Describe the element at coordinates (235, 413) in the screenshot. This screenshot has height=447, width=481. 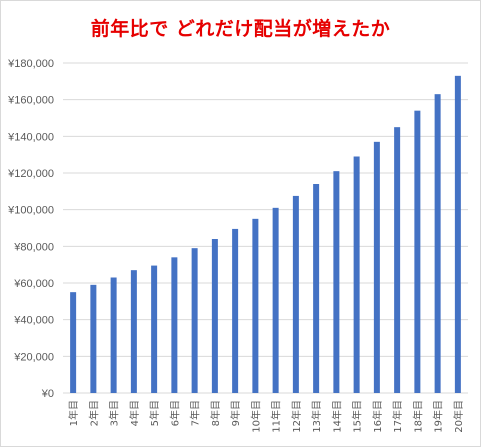
I see `x-tick-label: 9年目` at that location.